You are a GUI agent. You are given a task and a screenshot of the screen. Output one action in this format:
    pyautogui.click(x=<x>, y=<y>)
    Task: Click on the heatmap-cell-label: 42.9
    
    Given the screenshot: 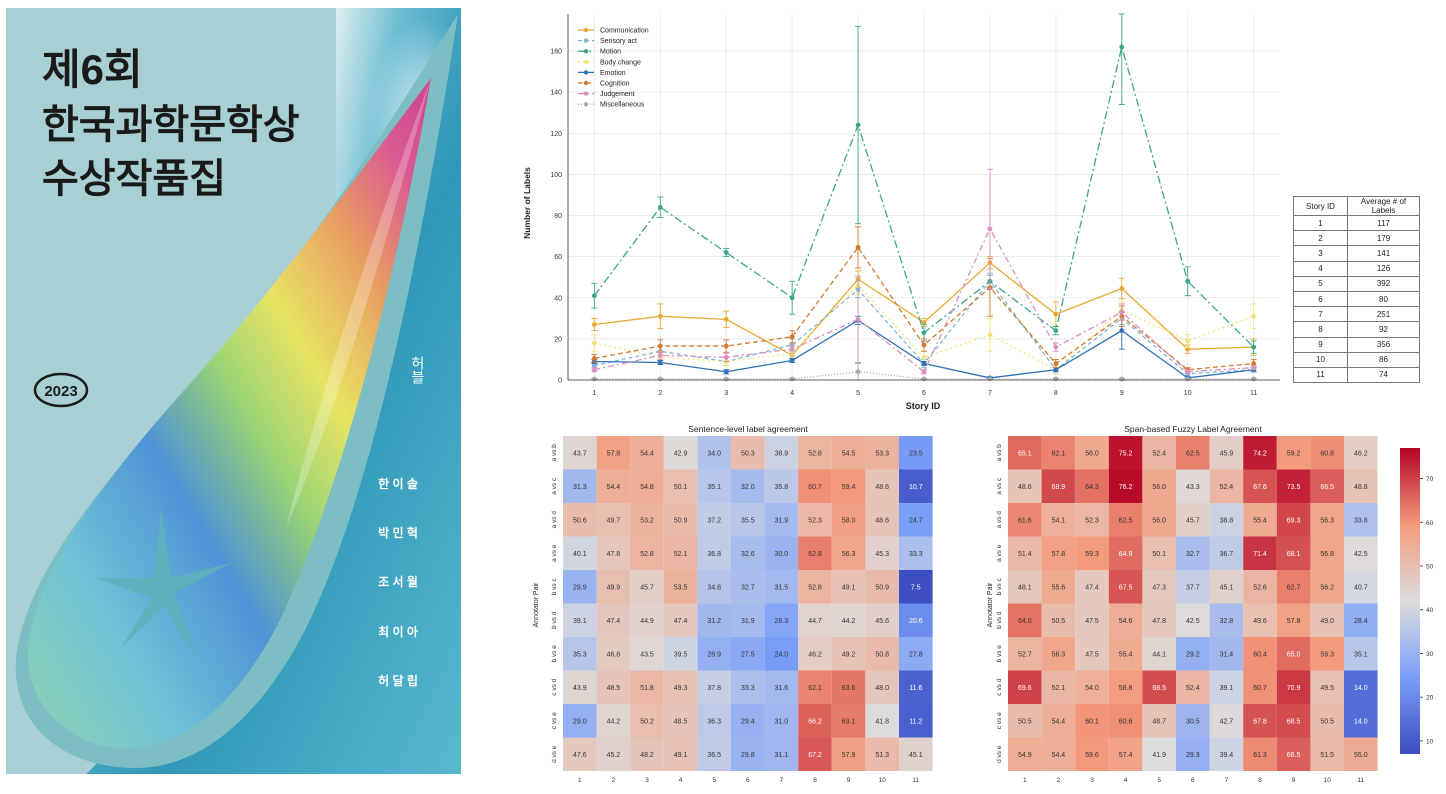 What is the action you would take?
    pyautogui.click(x=681, y=453)
    